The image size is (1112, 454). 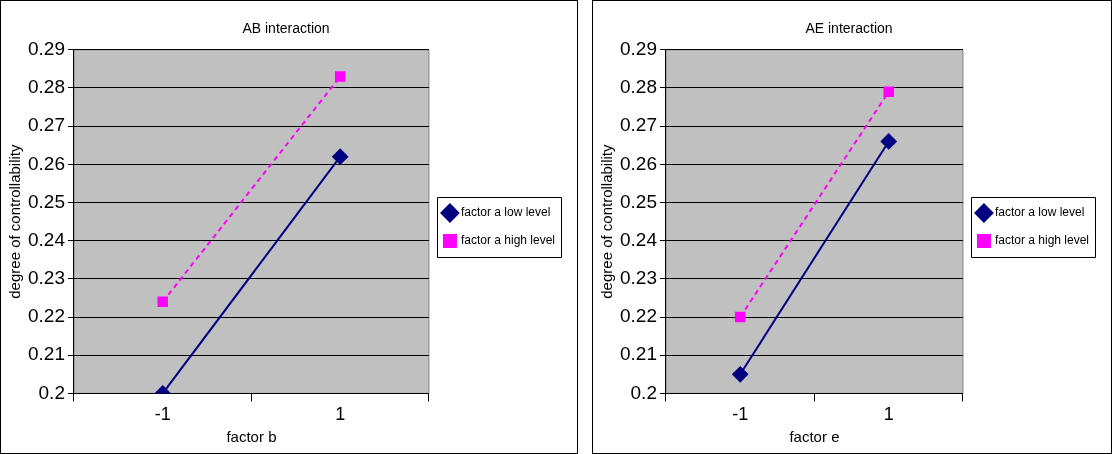 I want to click on chart-title: AB interaction, so click(x=286, y=28).